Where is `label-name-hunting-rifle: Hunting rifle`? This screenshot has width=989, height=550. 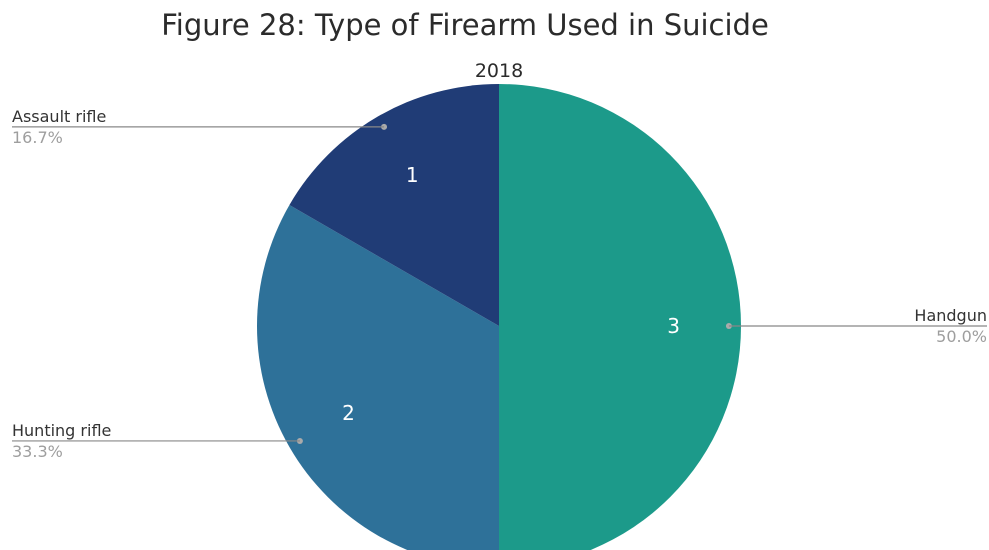
label-name-hunting-rifle: Hunting rifle is located at coordinates (61, 430).